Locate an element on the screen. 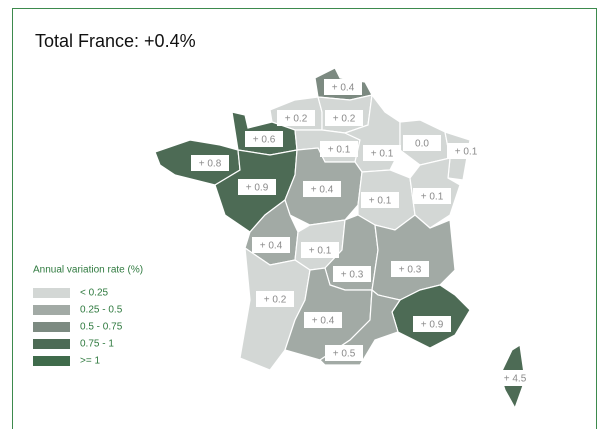 The image size is (610, 429). legend-title: Annual variation rate (%) is located at coordinates (88, 270).